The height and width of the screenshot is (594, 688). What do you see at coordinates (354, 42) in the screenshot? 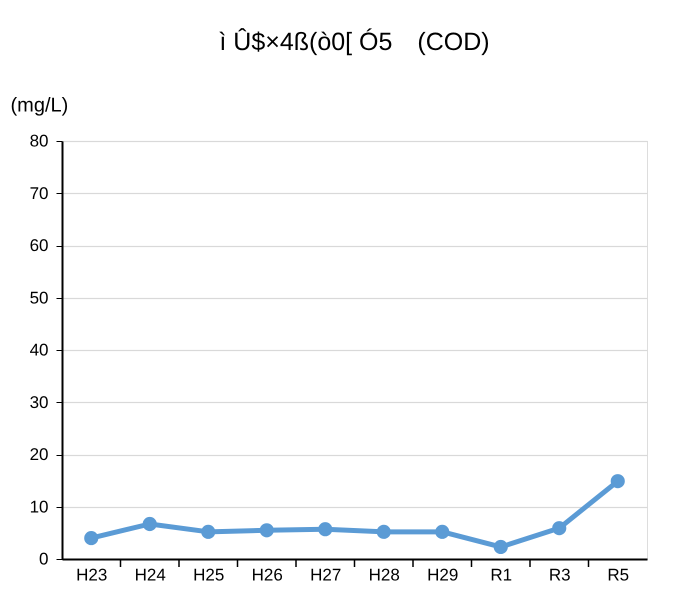
I see `chart-title: ì Û$×4ß(ò0[ Ó5 (COD)` at bounding box center [354, 42].